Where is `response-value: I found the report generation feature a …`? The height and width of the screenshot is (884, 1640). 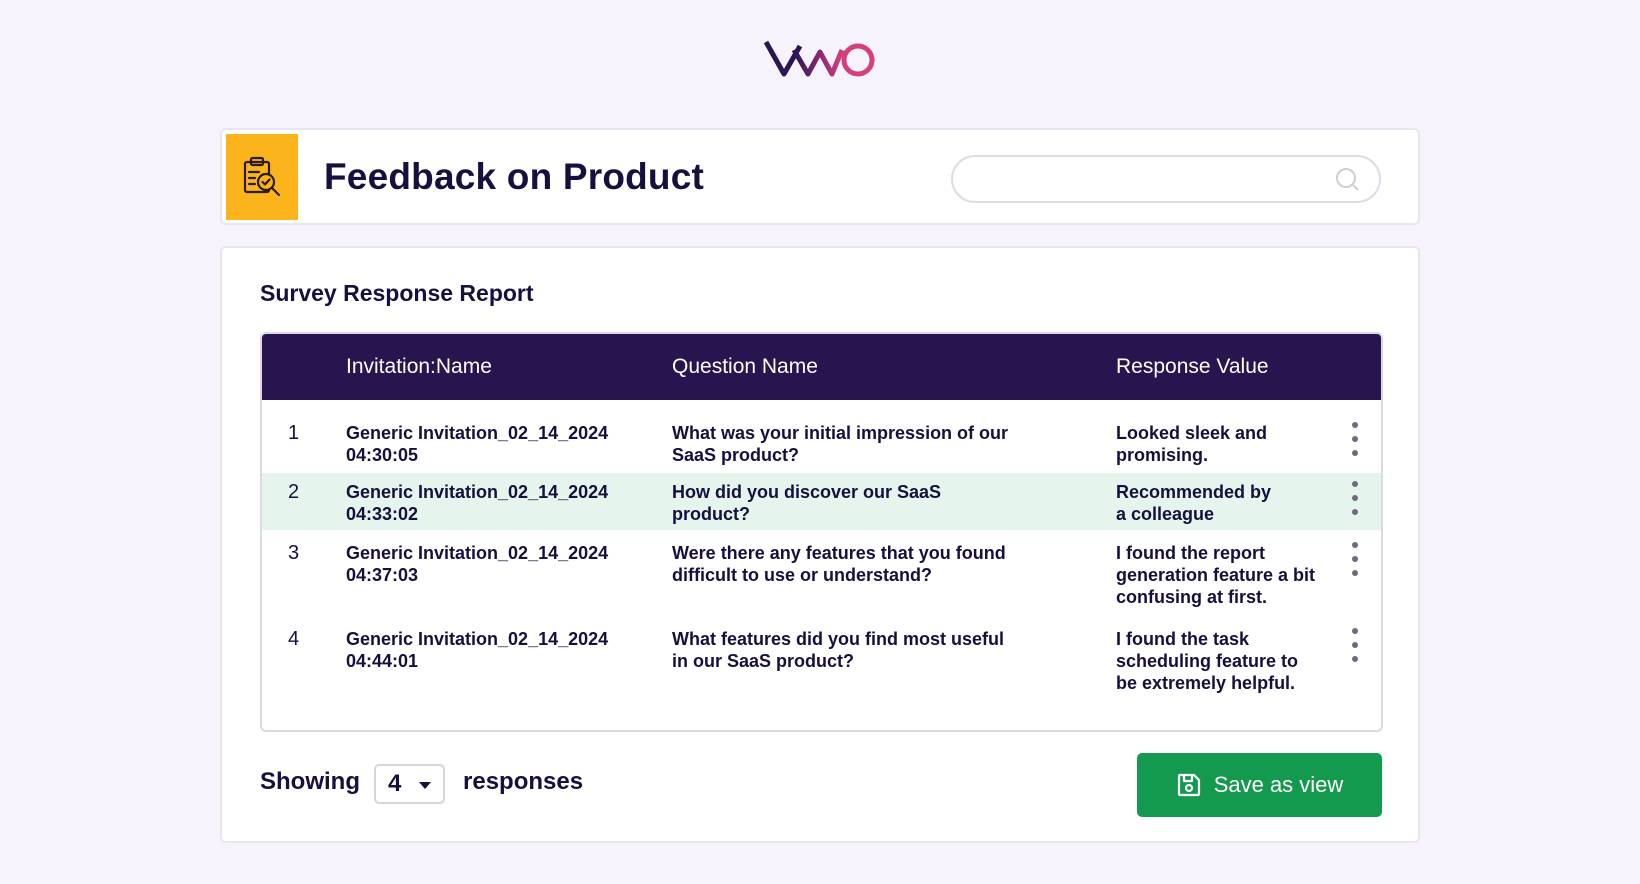
response-value: I found the report generation feature a … is located at coordinates (1216, 575).